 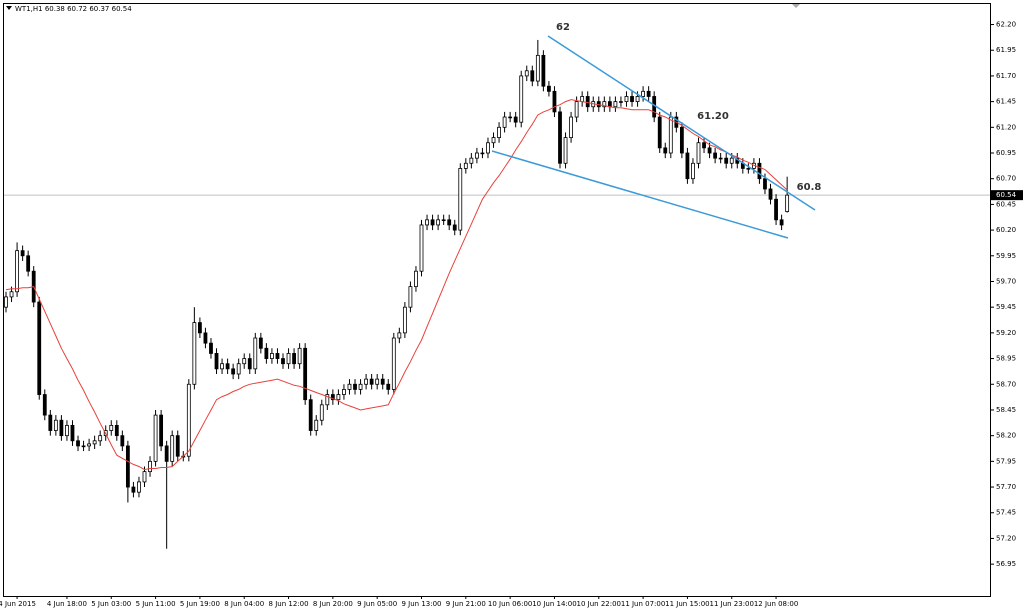 I want to click on x-tick-label: 8 Jun 20:00, so click(x=333, y=604).